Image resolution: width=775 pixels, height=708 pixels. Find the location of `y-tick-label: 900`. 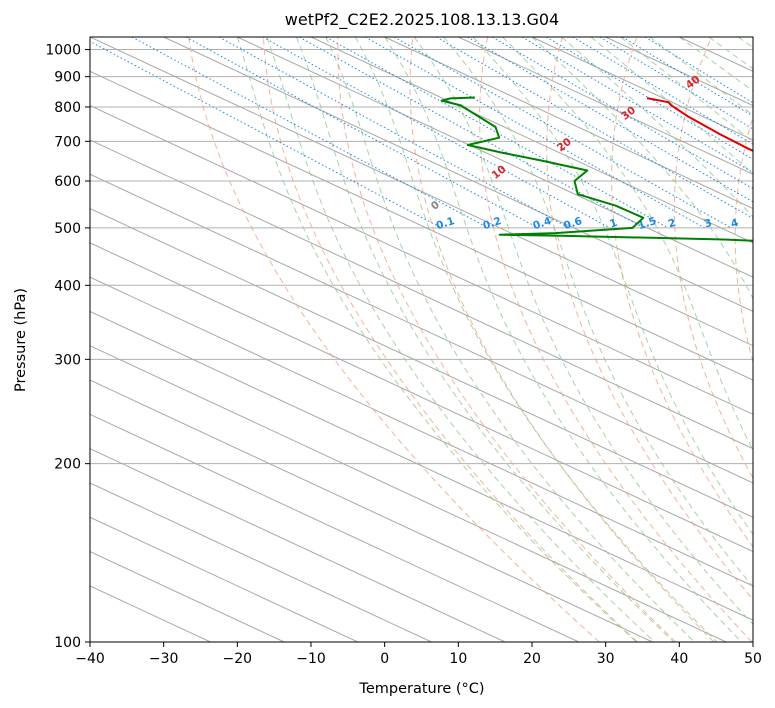

y-tick-label: 900 is located at coordinates (67, 78).